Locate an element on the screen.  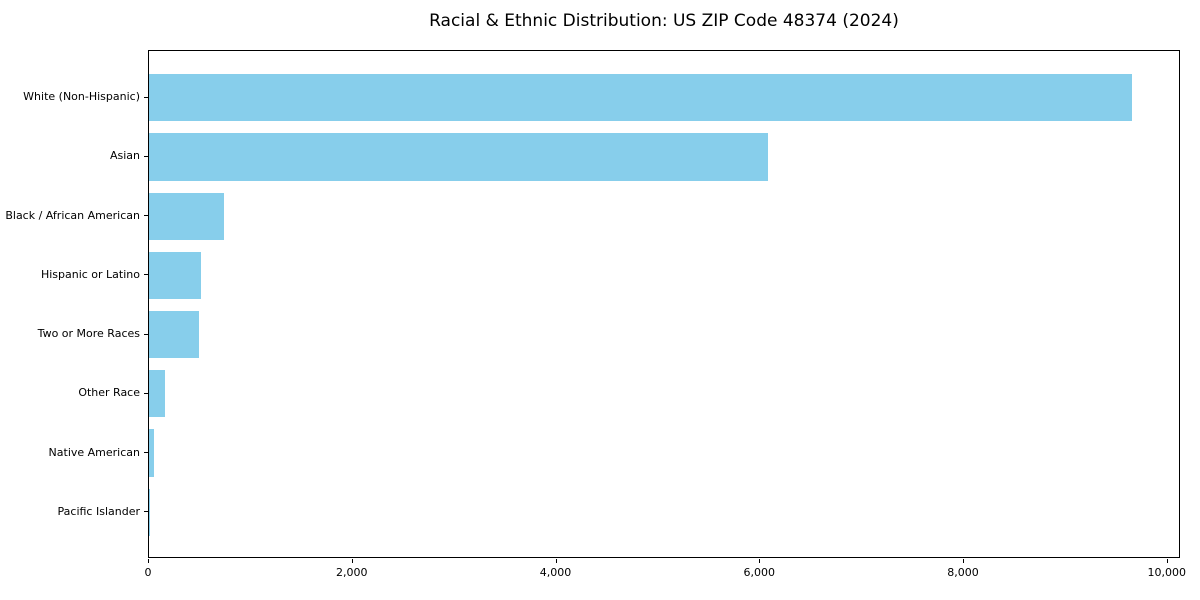
x-tick-label: 6,000 is located at coordinates (759, 572).